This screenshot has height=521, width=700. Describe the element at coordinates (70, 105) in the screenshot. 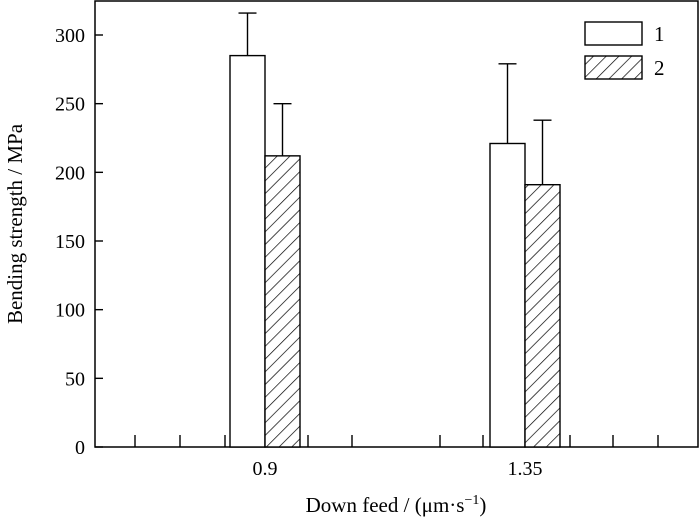

I see `y-tick-label: 250` at that location.